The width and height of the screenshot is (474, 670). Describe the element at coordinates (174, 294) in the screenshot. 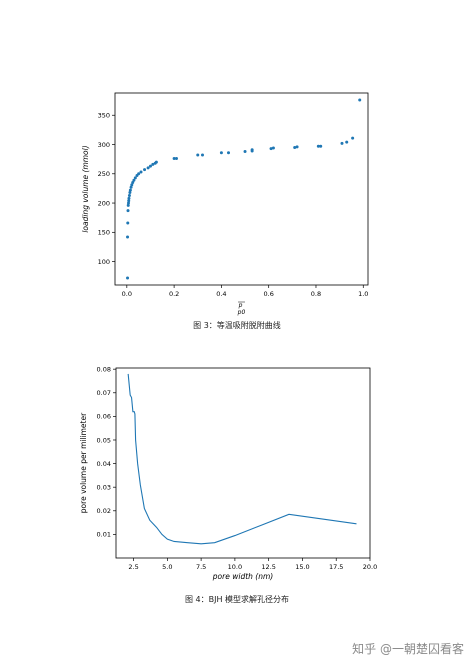

I see `x-tick-label: 0.2` at that location.